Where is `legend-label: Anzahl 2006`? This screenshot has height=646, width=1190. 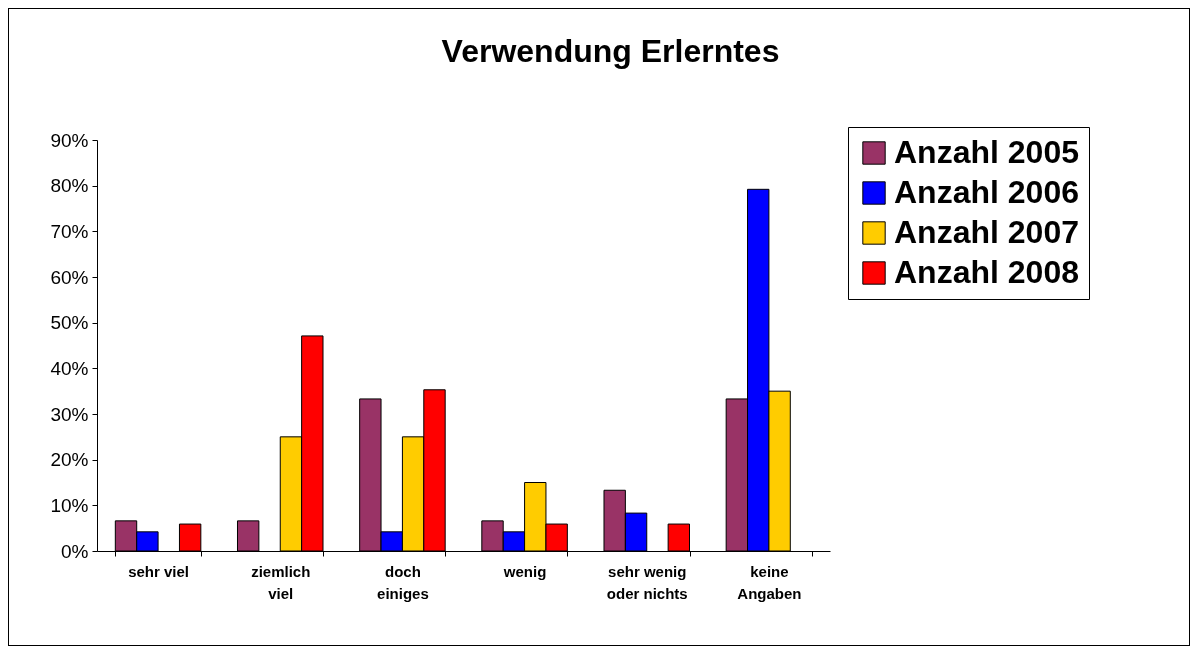 legend-label: Anzahl 2006 is located at coordinates (986, 192).